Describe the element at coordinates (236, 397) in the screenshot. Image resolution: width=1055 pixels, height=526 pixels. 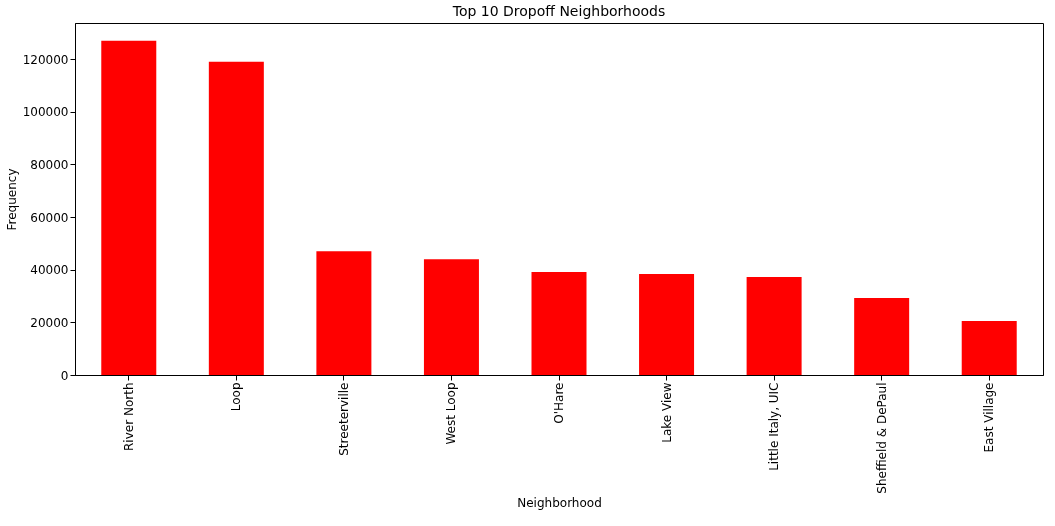
I see `x-tick-label: Loop` at that location.